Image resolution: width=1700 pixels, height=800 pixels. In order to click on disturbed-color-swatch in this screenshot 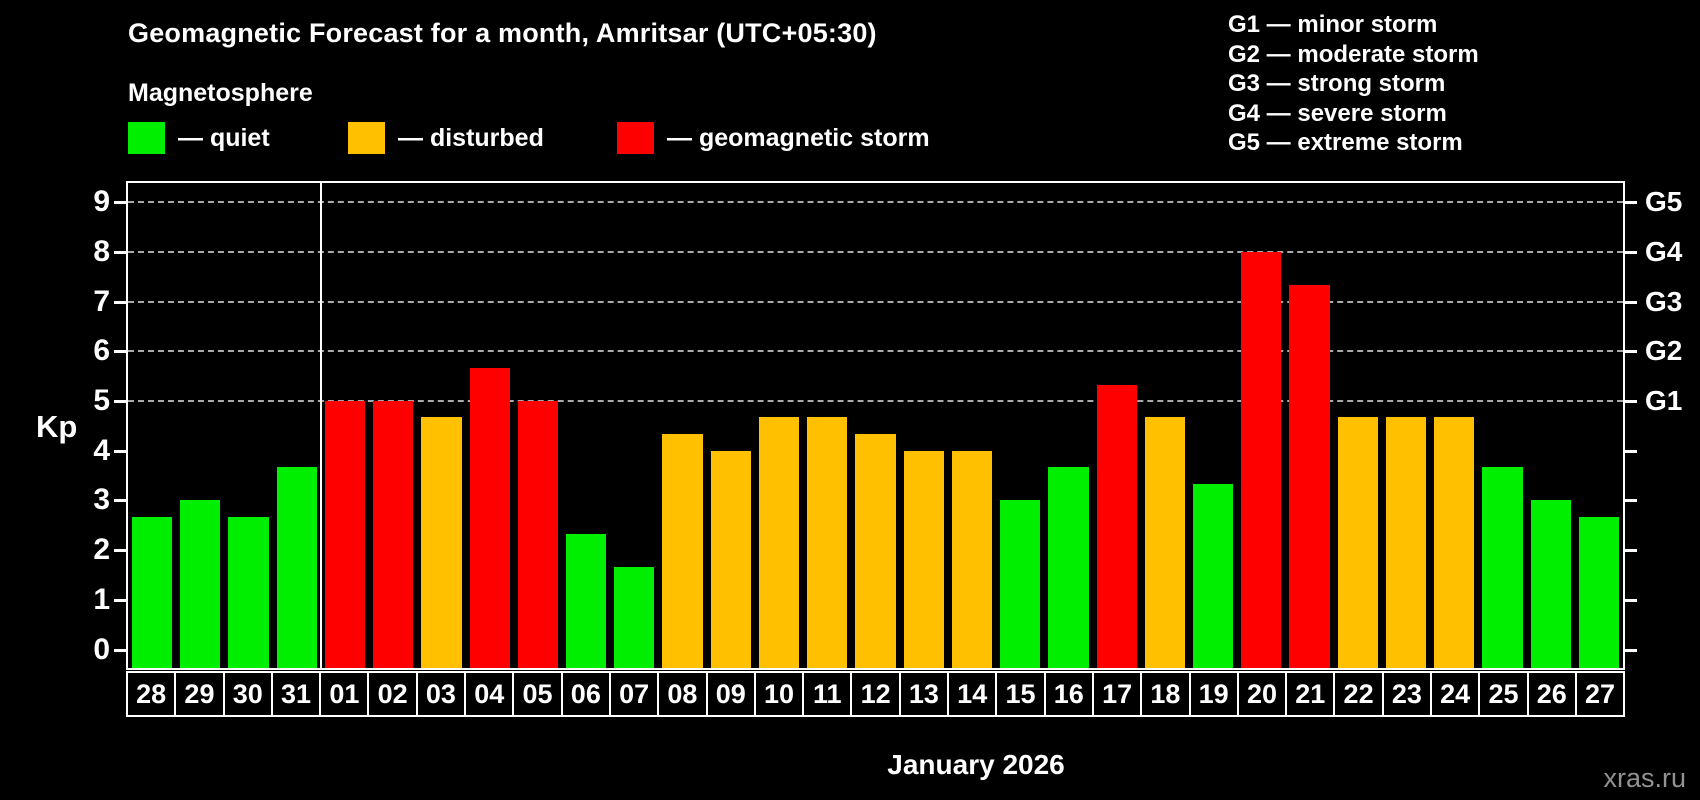, I will do `click(366, 138)`.